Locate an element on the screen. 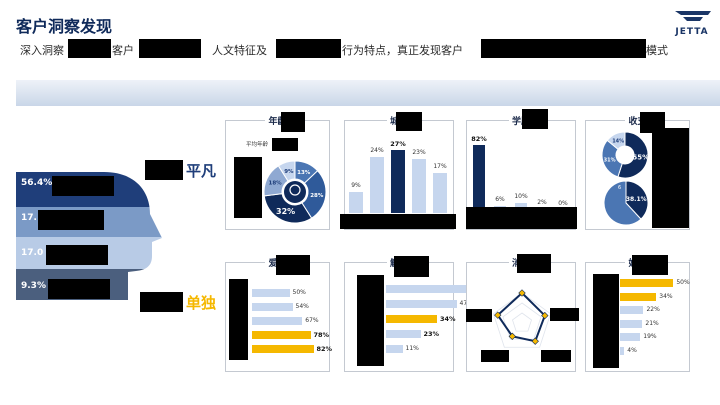 The image size is (720, 405). income-donut-chart: 55% 31% 14% is located at coordinates (625, 155).